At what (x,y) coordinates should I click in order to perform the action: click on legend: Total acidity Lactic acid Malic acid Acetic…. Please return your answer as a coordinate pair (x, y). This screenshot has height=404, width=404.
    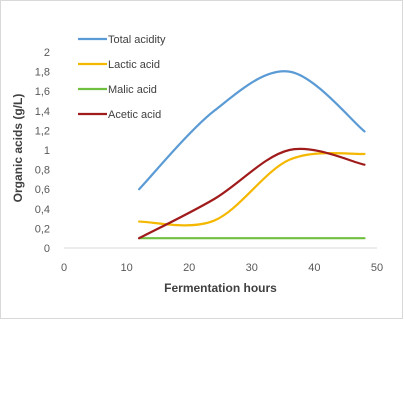
    Looking at the image, I should click on (122, 77).